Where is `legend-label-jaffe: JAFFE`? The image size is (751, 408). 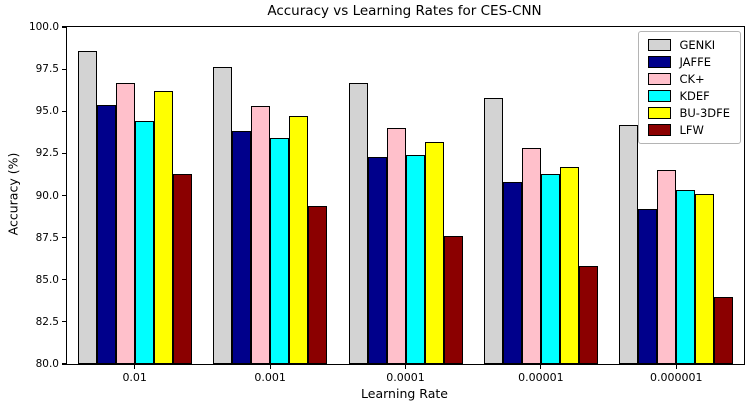 legend-label-jaffe: JAFFE is located at coordinates (695, 62).